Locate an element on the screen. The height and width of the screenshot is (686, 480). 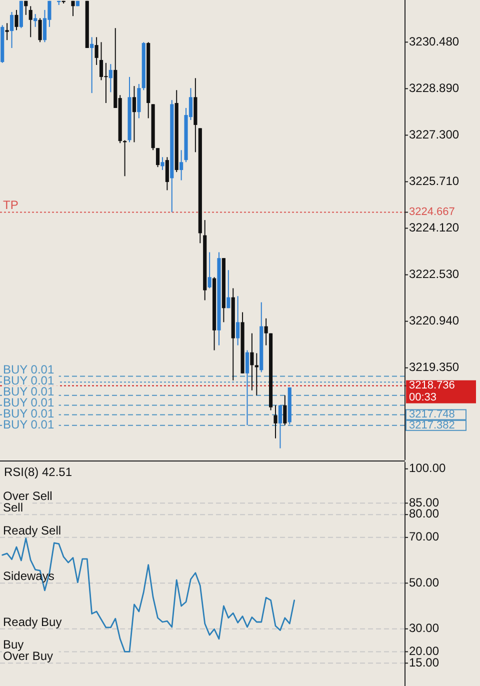
y-tick-label: 3225.710 is located at coordinates (434, 181).